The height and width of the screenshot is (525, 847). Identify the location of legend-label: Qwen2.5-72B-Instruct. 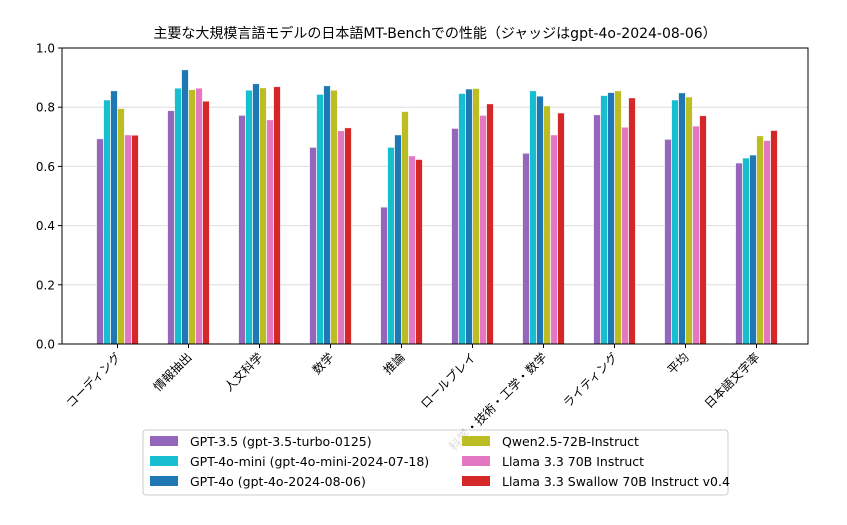
(570, 441).